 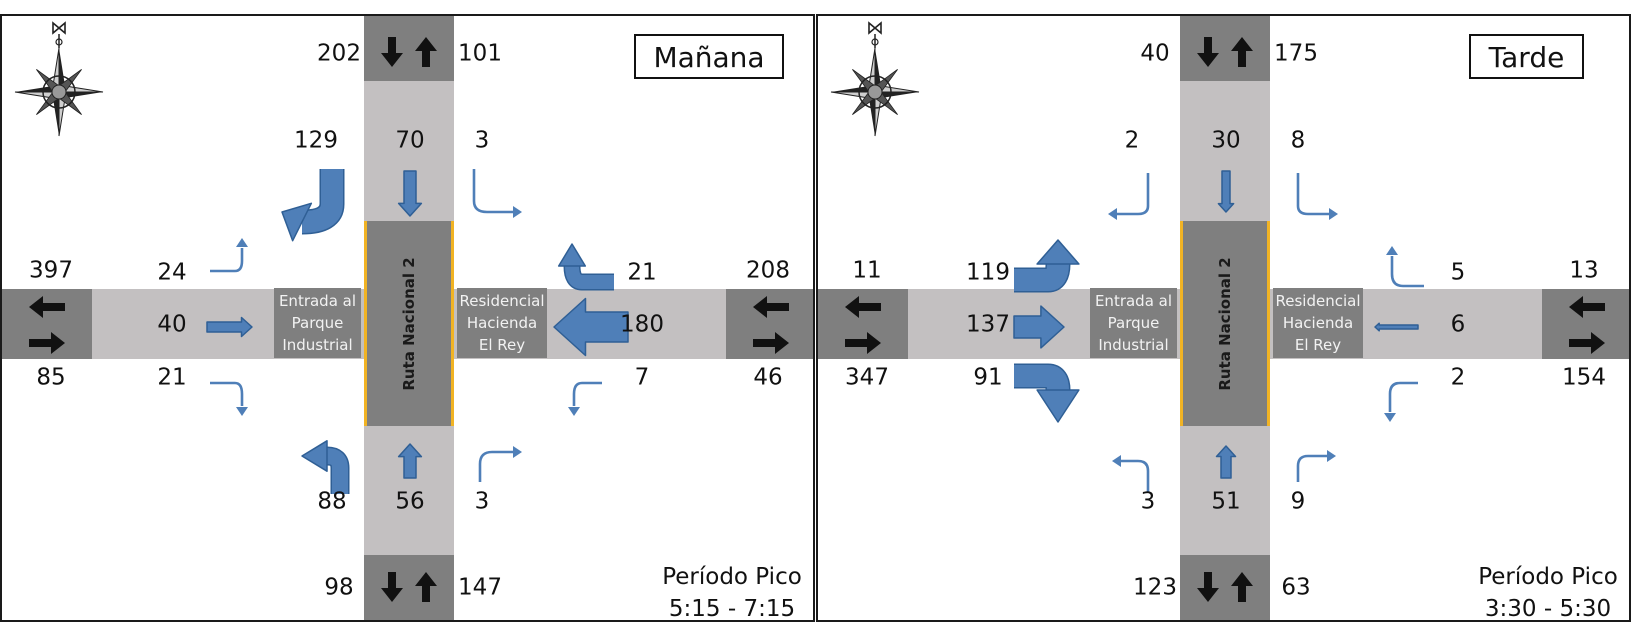 What do you see at coordinates (482, 140) in the screenshot?
I see `southbound-left-volume: 3` at bounding box center [482, 140].